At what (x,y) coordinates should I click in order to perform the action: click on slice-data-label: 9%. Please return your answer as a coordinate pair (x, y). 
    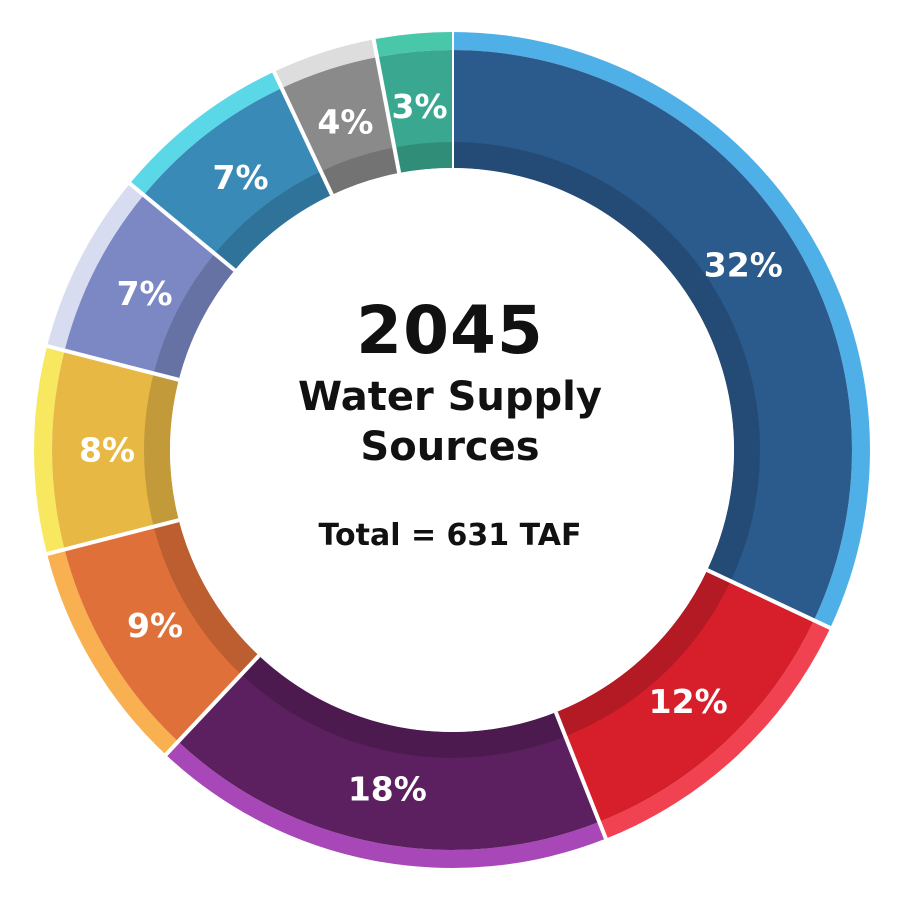
    Looking at the image, I should click on (155, 625).